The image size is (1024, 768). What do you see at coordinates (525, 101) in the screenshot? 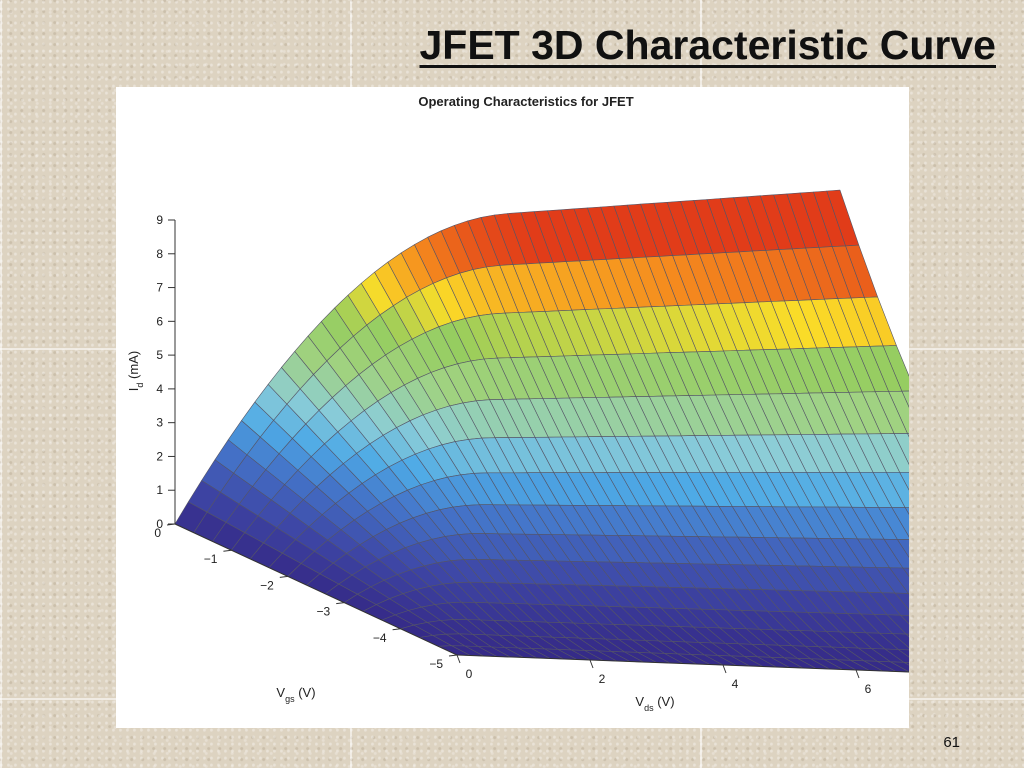
I see `chart-title: Operating Characteristics for JFET` at bounding box center [525, 101].